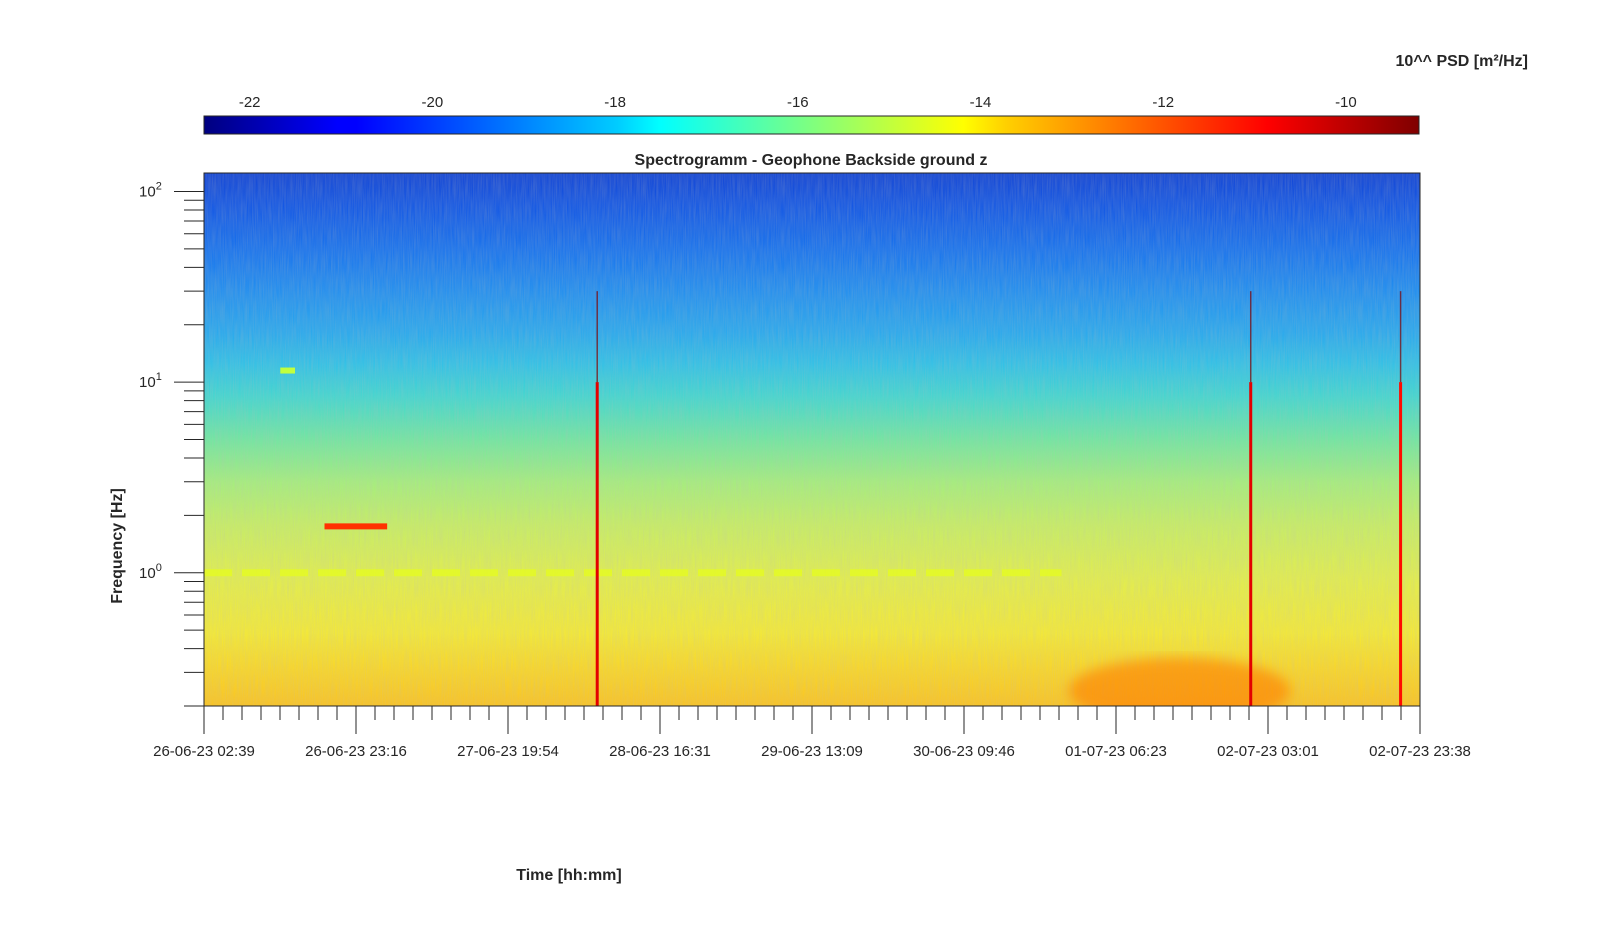  Describe the element at coordinates (433, 102) in the screenshot. I see `colorbar-tick-label: -20` at that location.